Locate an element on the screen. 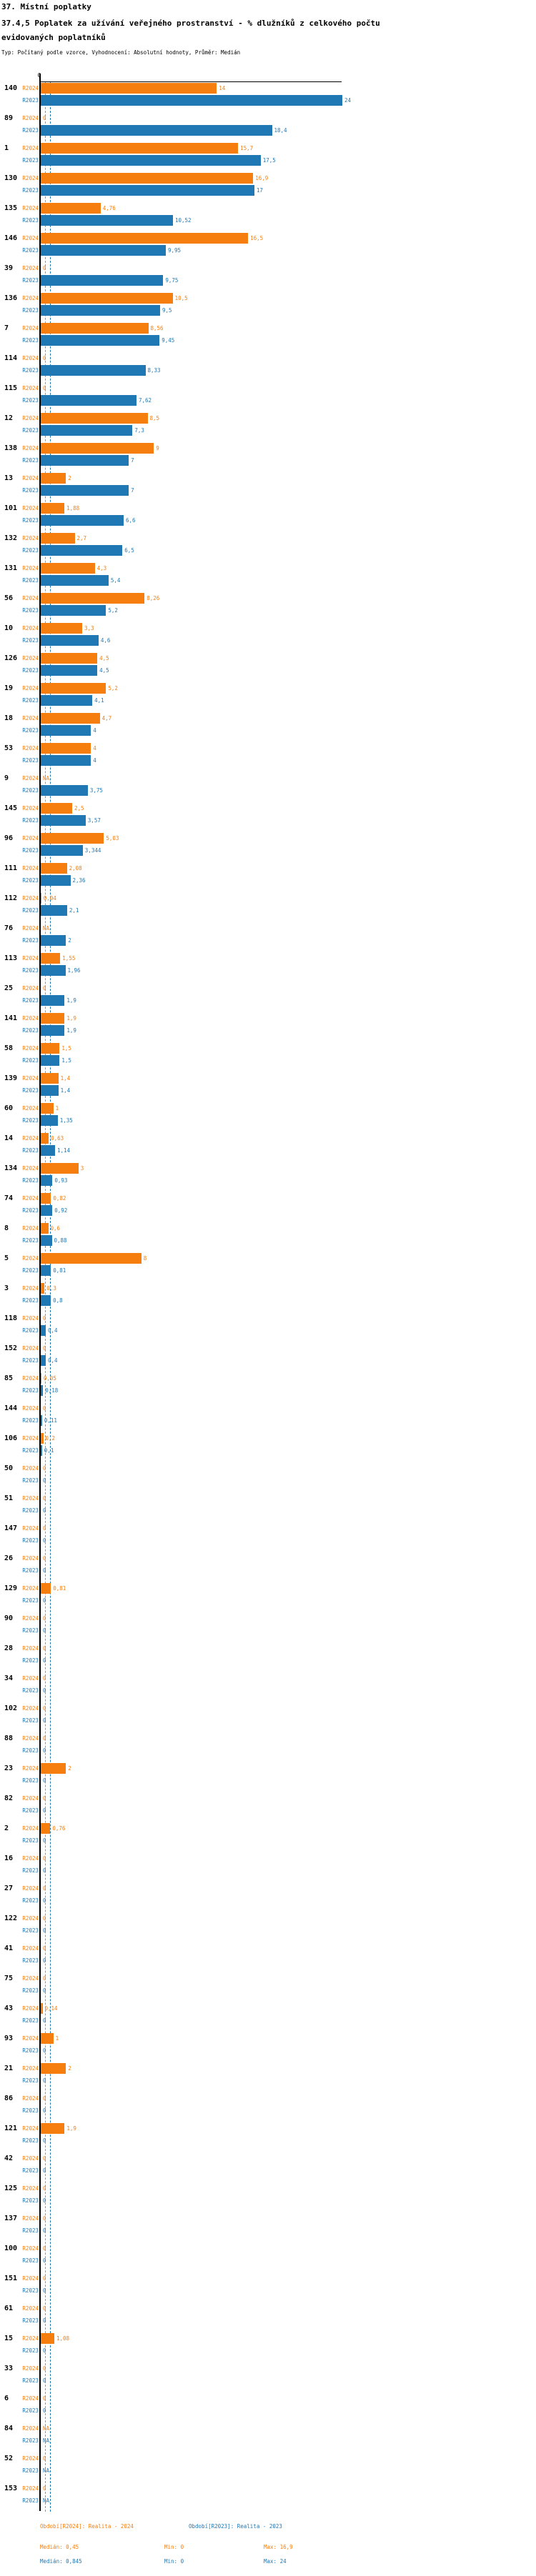 Image resolution: width=536 pixels, height=2576 pixels. value-label-r2023: 4,1 is located at coordinates (99, 701).